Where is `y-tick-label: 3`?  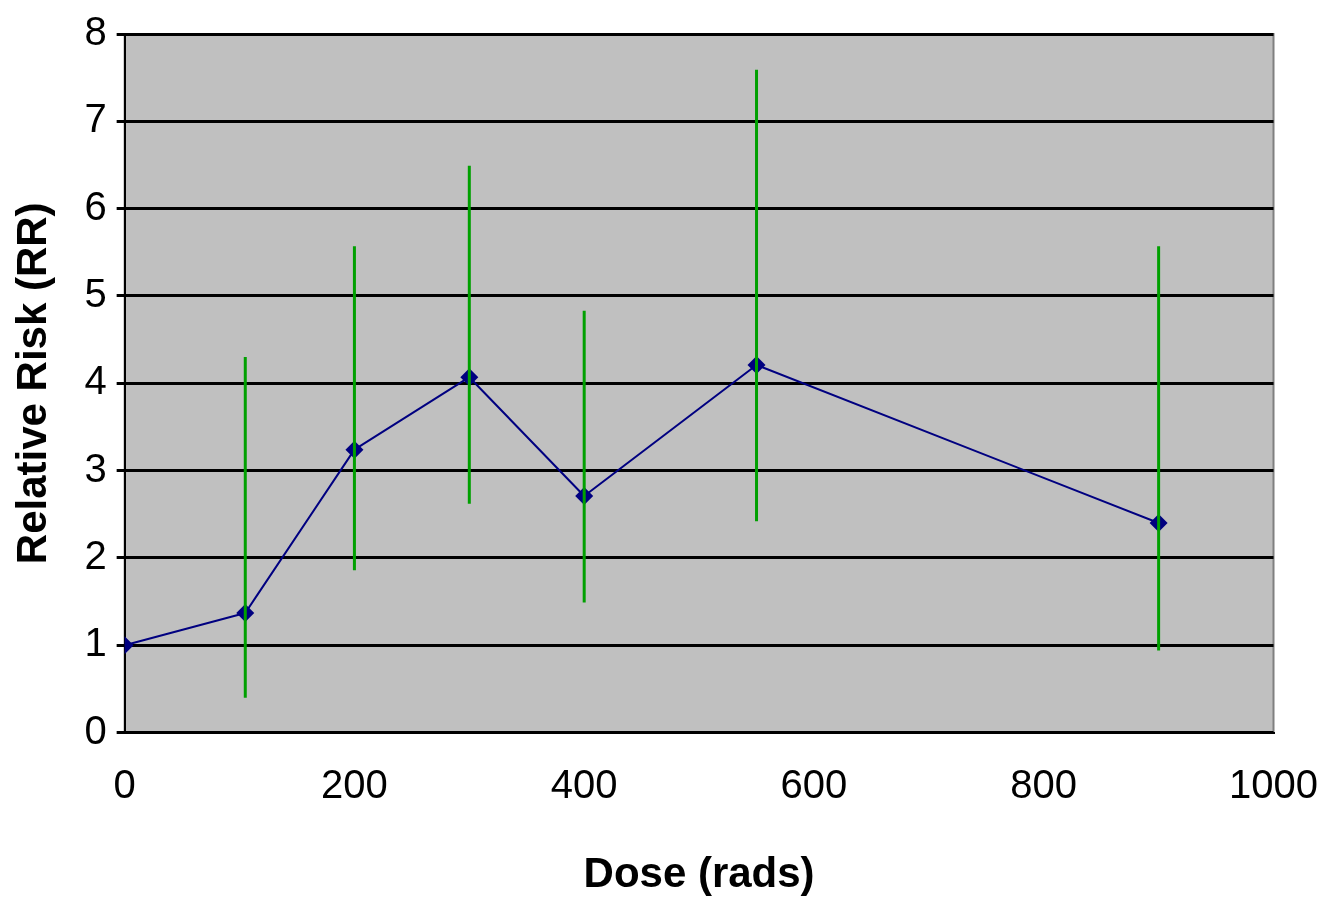 y-tick-label: 3 is located at coordinates (95, 467).